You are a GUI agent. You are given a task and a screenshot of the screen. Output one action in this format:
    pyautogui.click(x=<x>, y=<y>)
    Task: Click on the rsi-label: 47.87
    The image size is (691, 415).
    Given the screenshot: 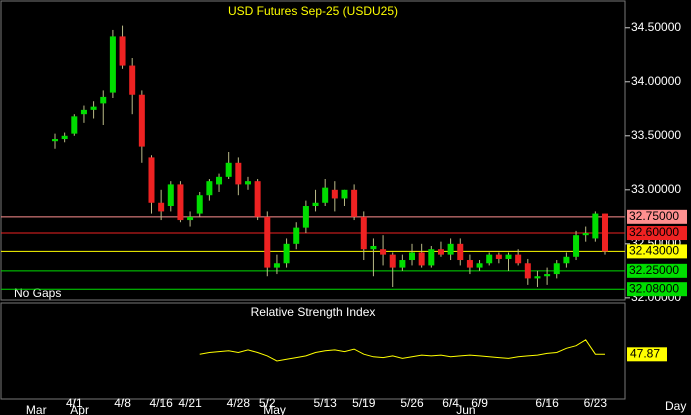 What is the action you would take?
    pyautogui.click(x=645, y=353)
    